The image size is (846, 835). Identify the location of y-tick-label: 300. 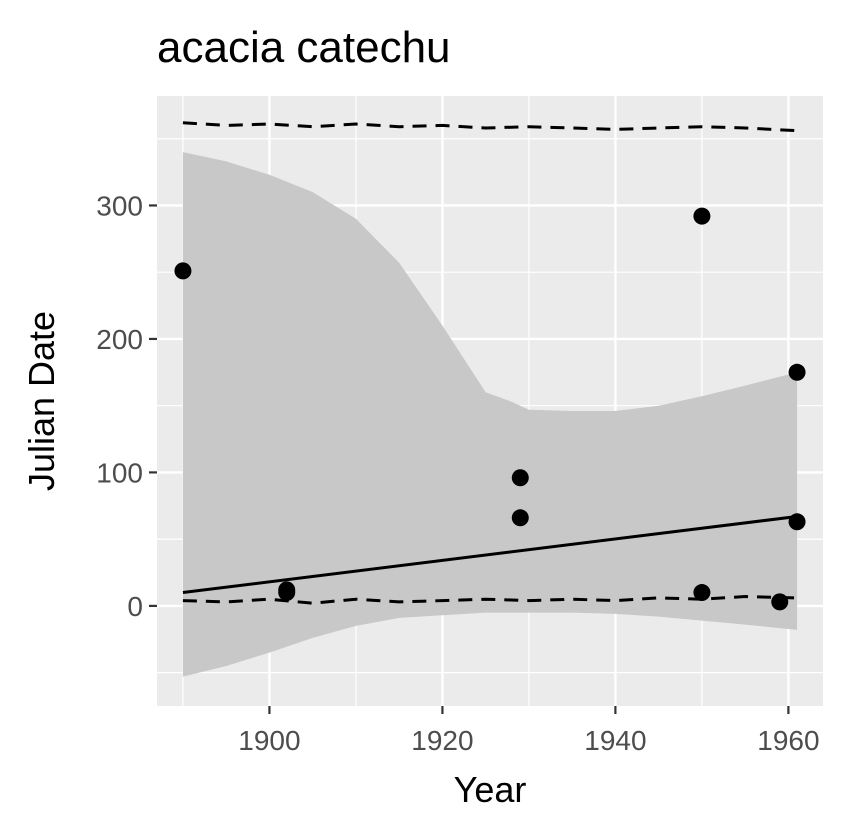
(119, 205).